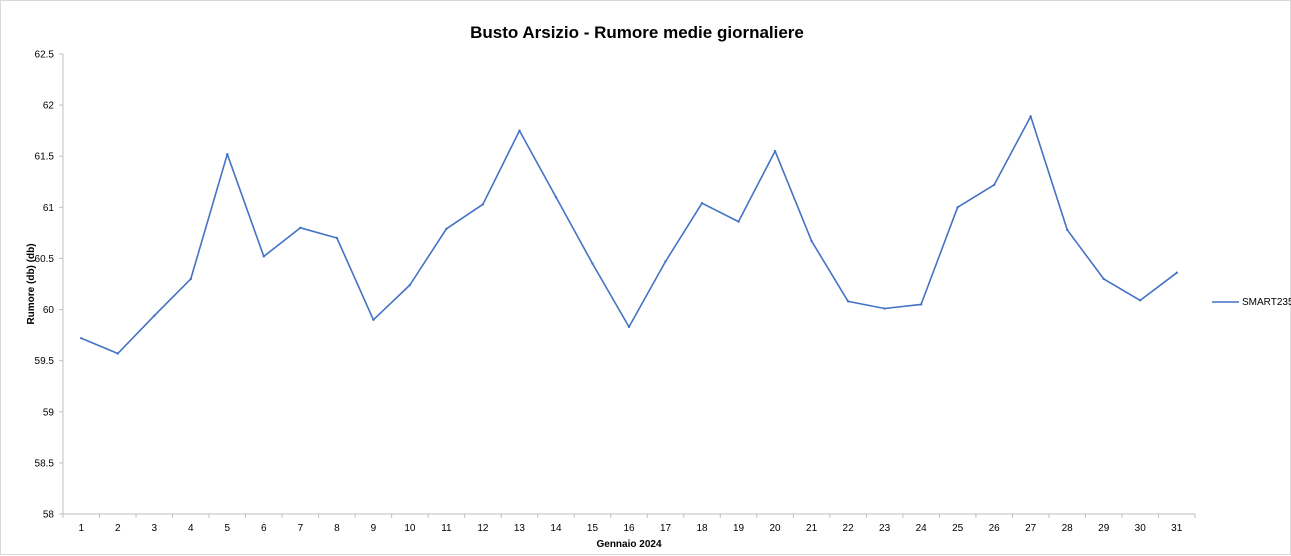 Image resolution: width=1291 pixels, height=556 pixels. I want to click on x-tick-label: 9, so click(374, 528).